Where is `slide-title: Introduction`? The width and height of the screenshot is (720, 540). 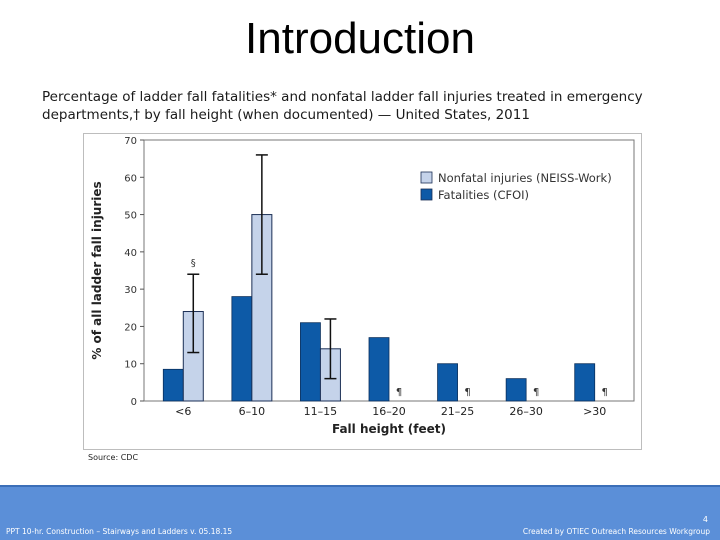
slide-title: Introduction is located at coordinates (360, 38).